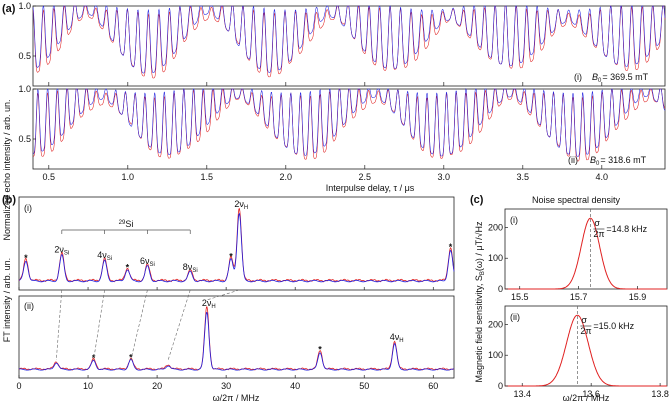 This screenshot has height=406, width=670. I want to click on panel-c-ii-plot: σ2π =15.0 kHz 13.4 13.6 13.8 0 100 200, so click(578, 352).